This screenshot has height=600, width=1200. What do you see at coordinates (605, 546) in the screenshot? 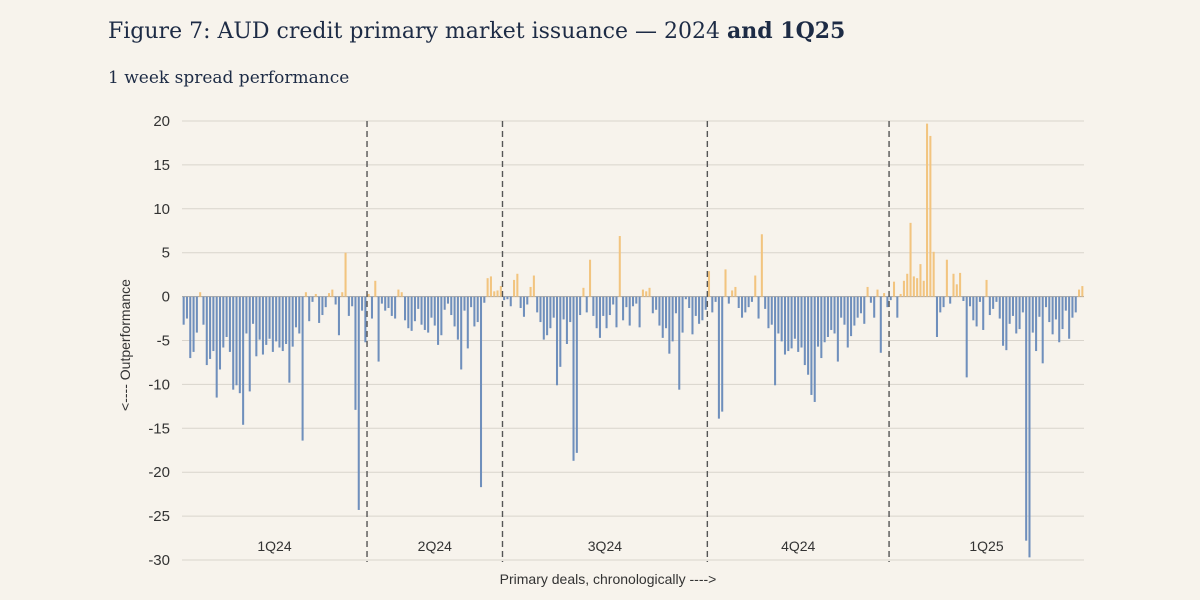
I see `quarter-label: 3Q24` at bounding box center [605, 546].